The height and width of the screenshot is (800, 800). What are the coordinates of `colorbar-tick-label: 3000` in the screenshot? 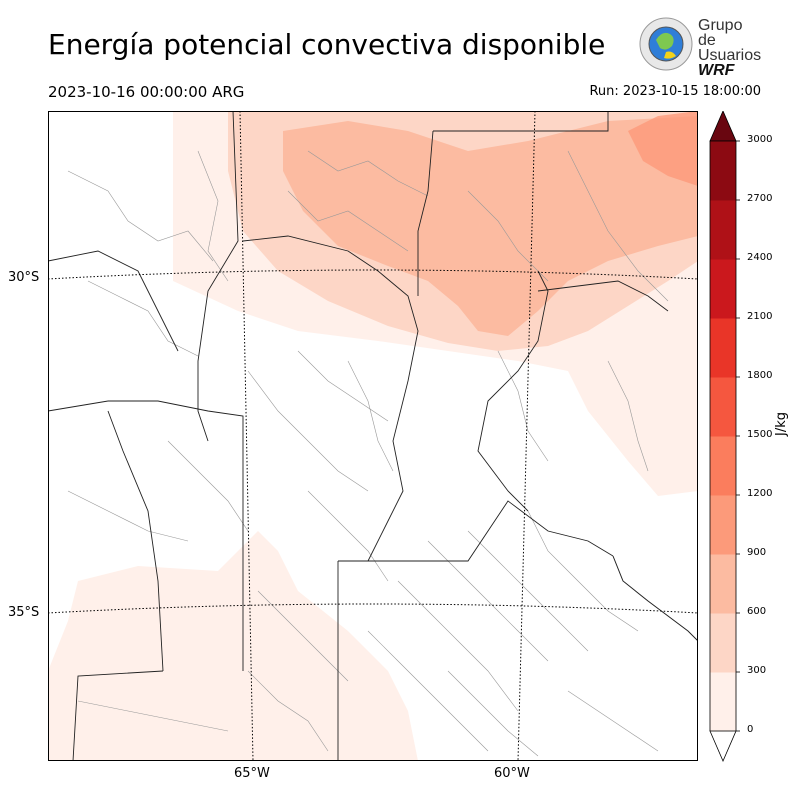 It's located at (760, 139).